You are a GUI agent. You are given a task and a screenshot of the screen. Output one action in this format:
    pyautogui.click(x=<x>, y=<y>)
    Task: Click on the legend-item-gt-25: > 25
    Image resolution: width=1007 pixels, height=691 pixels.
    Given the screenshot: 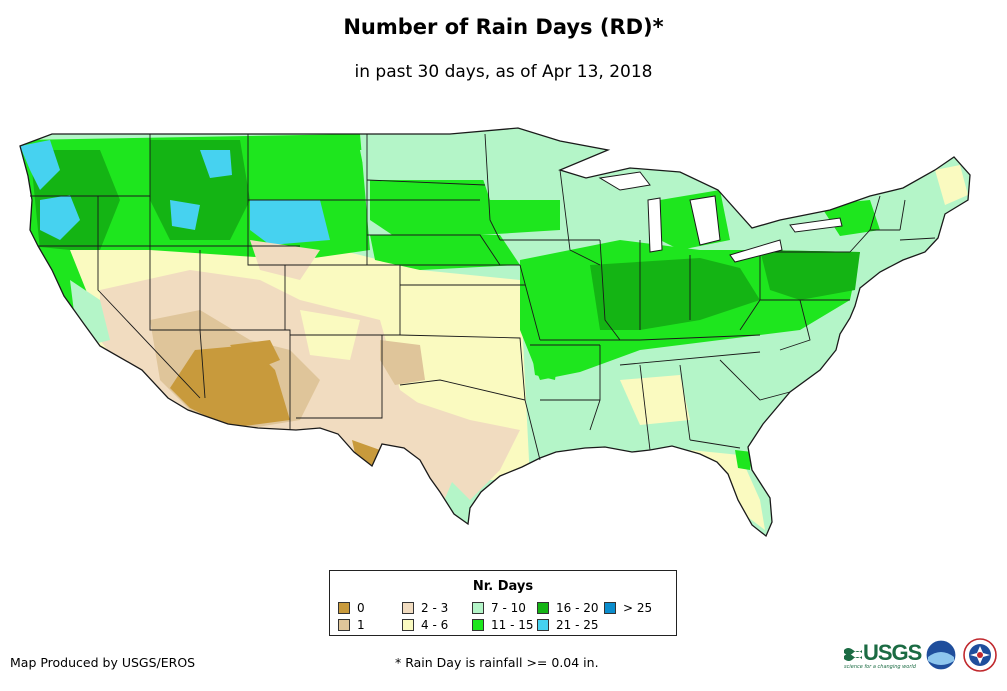 What is the action you would take?
    pyautogui.click(x=628, y=608)
    